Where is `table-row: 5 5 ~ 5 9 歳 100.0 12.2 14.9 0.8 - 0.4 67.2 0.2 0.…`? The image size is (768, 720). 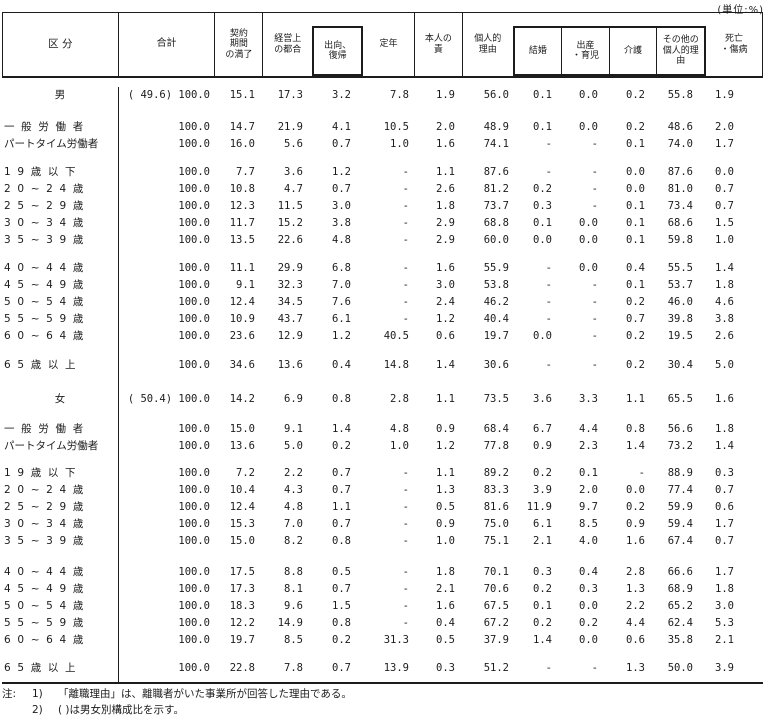
table-row: 5 5 ~ 5 9 歳 100.0 12.2 14.9 0.8 - 0.4 67.2 0.2 0.… is located at coordinates (382, 623).